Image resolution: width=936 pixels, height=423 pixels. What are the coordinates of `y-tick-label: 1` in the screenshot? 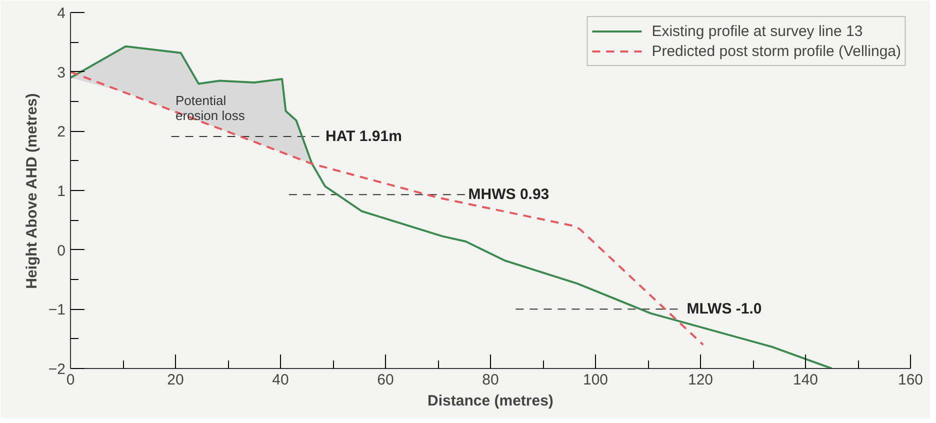 It's located at (61, 191).